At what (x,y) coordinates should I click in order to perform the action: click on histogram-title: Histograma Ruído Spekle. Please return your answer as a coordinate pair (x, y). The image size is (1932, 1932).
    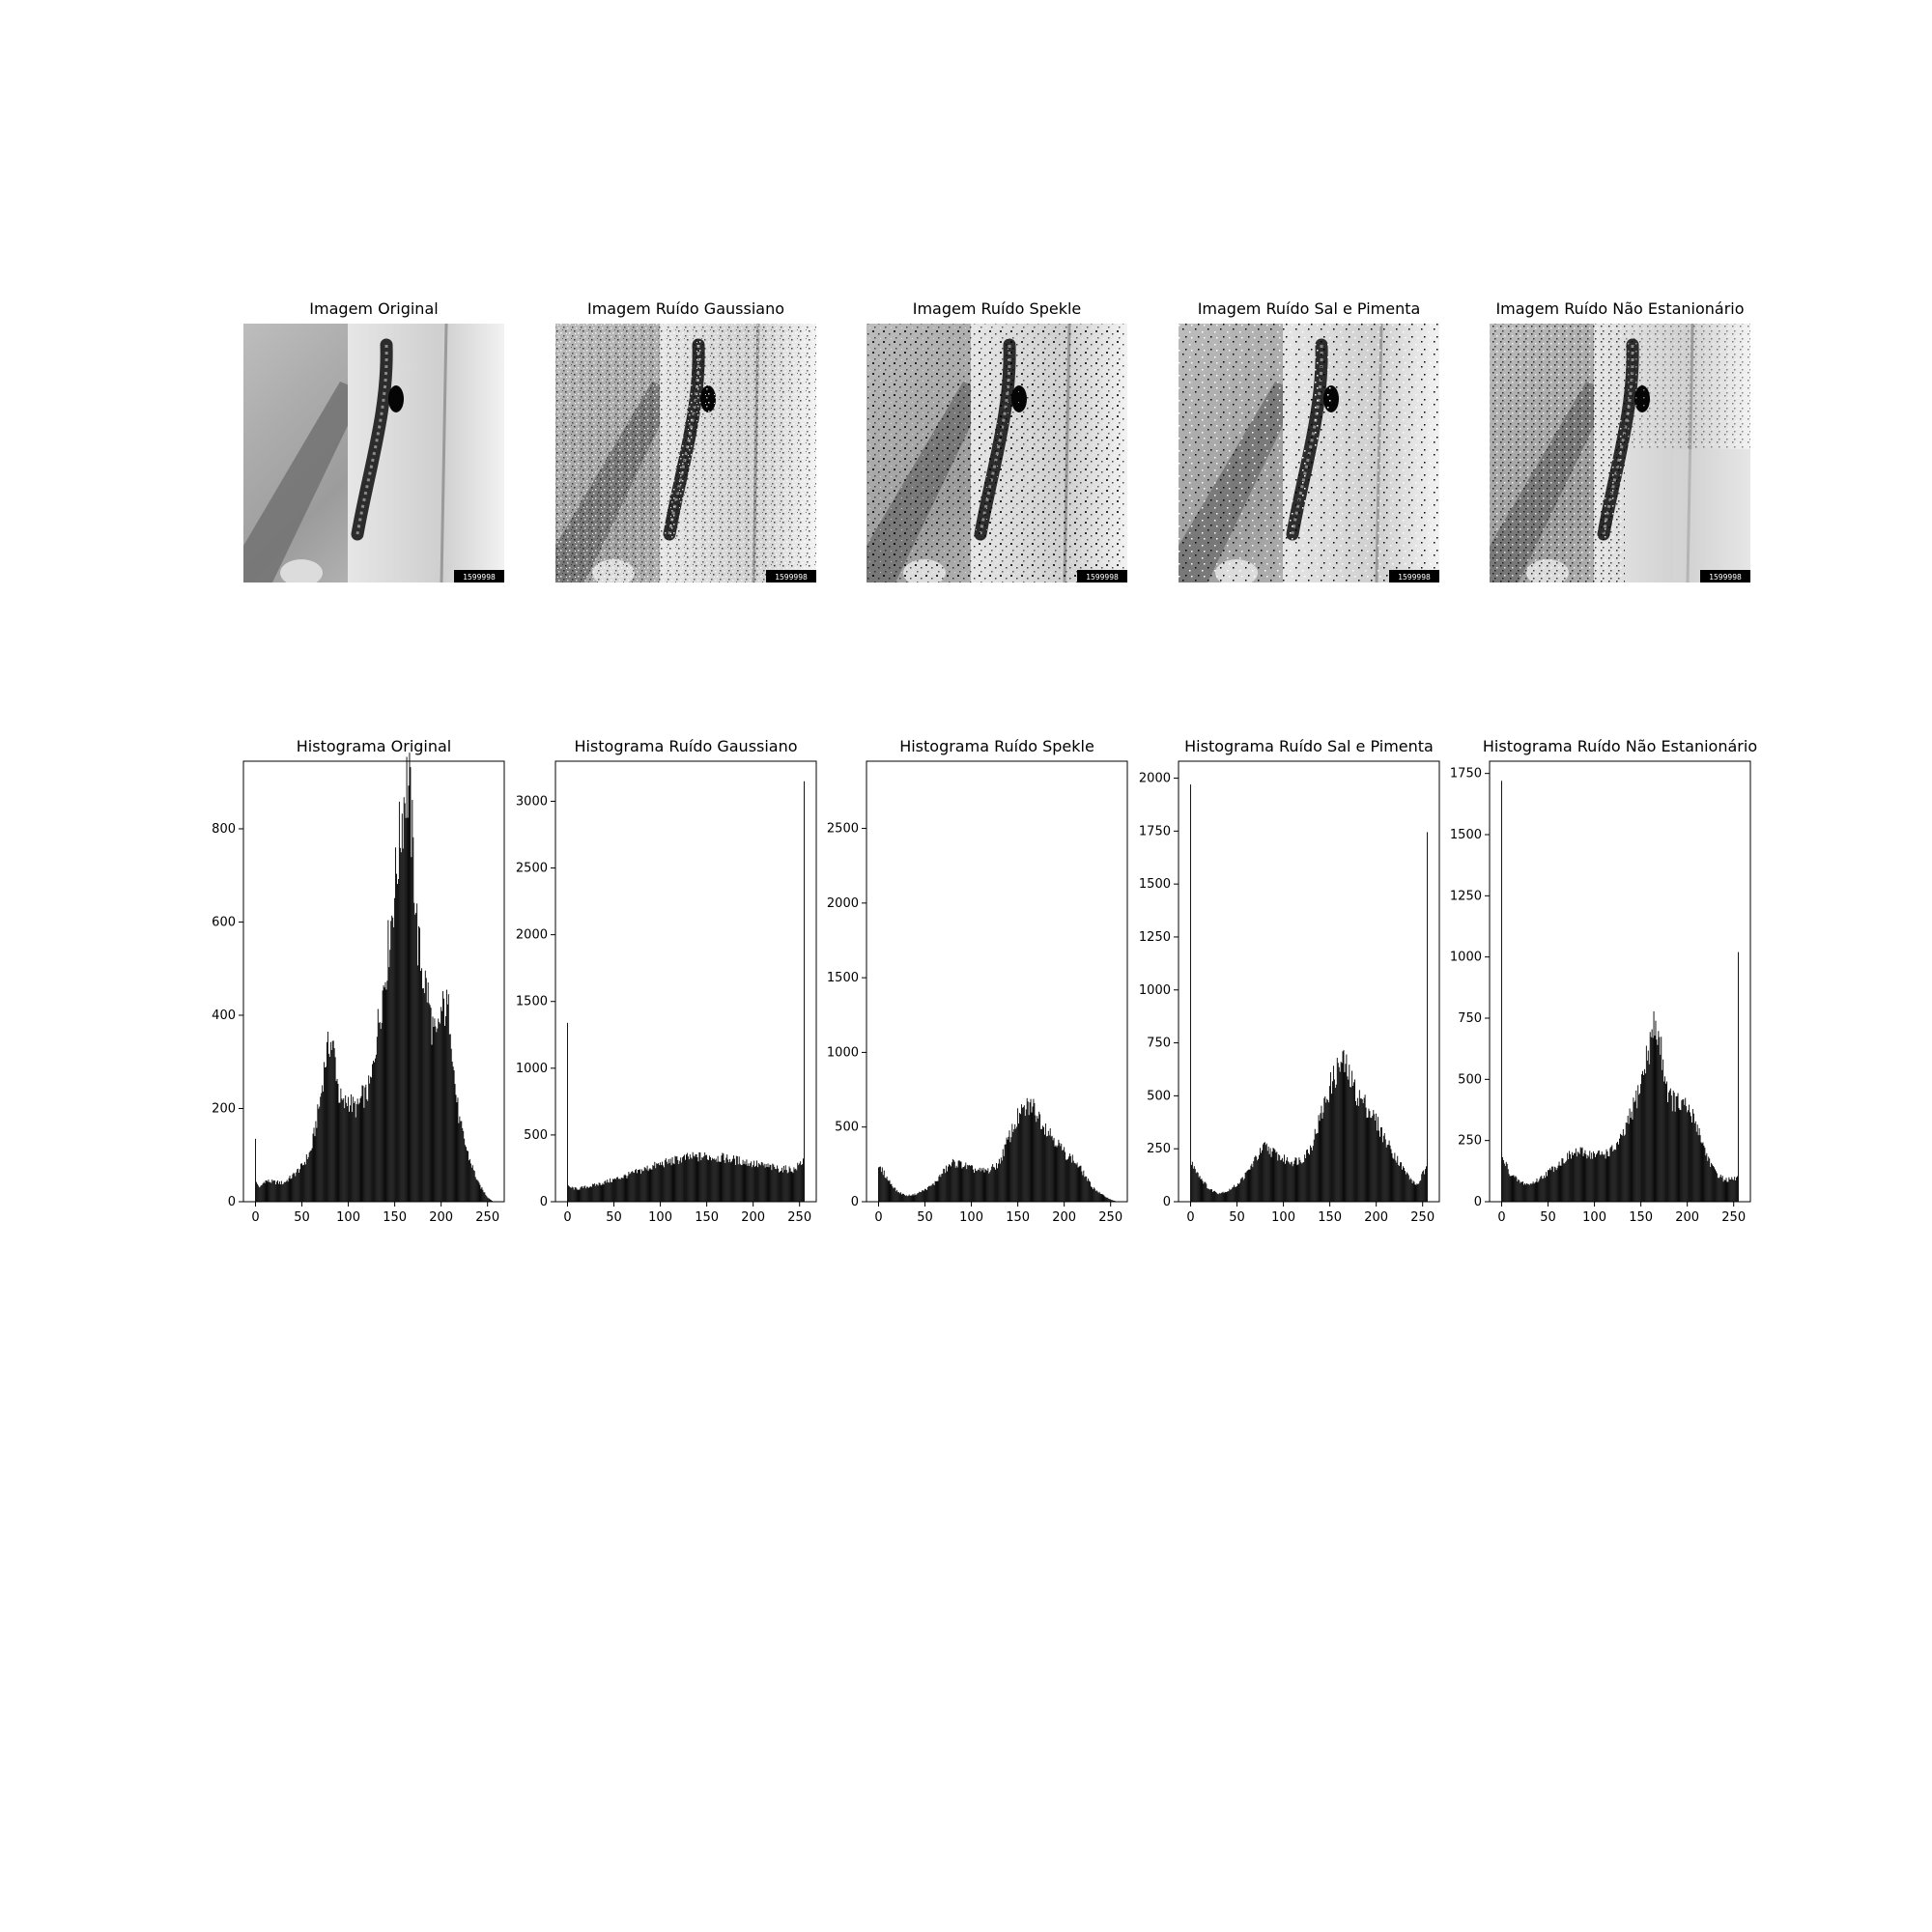
    Looking at the image, I should click on (996, 746).